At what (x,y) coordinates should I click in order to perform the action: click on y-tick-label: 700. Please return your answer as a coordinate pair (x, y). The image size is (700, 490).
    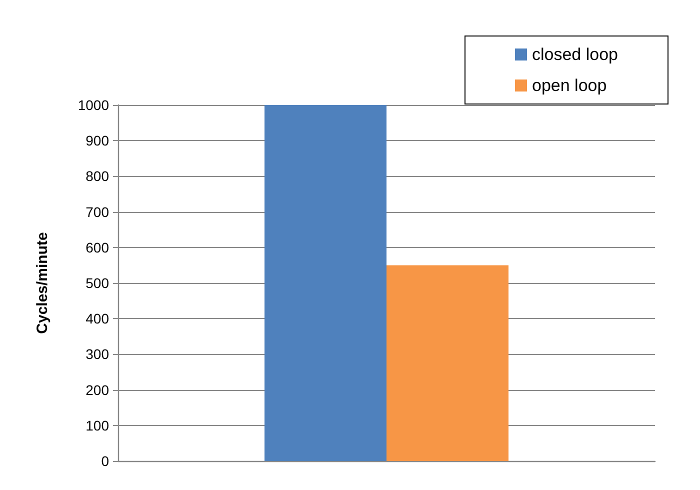
    Looking at the image, I should click on (98, 212).